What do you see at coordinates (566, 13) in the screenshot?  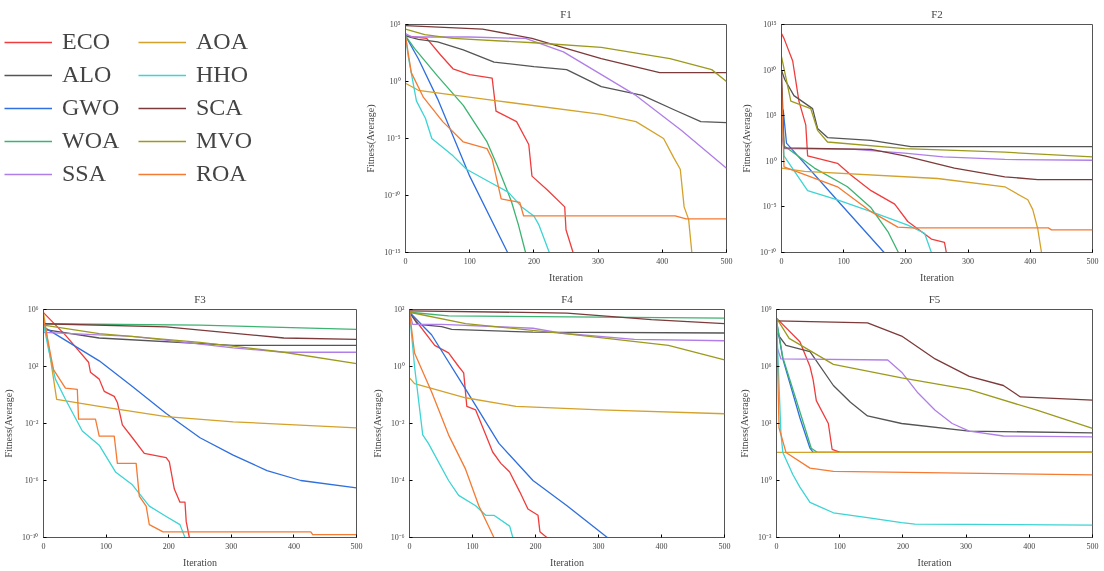 I see `chart-title: F1` at bounding box center [566, 13].